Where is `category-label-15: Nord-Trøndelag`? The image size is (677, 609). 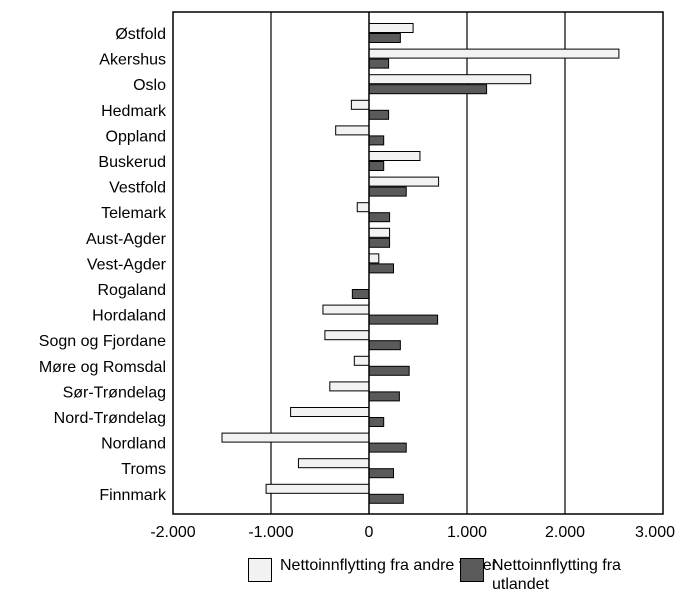 category-label-15: Nord-Trøndelag is located at coordinates (110, 418).